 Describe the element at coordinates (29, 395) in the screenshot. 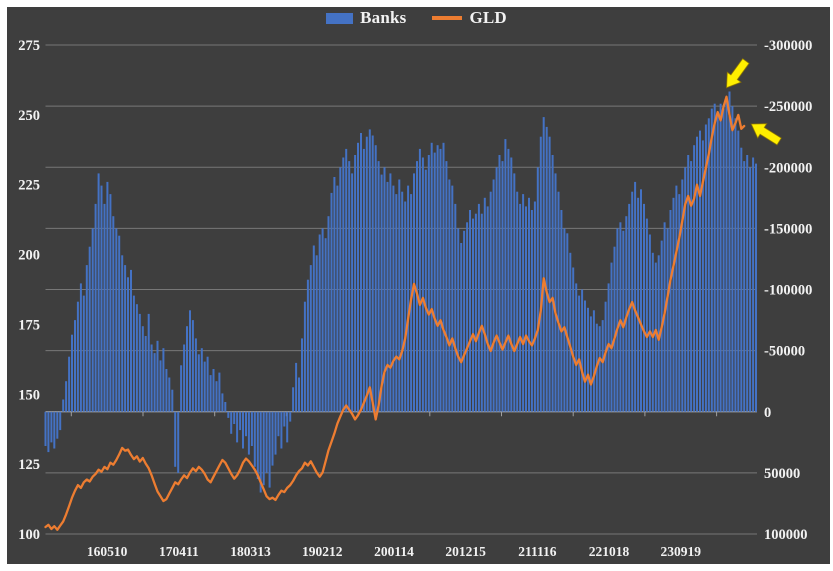

I see `svg-text: 150` at that location.